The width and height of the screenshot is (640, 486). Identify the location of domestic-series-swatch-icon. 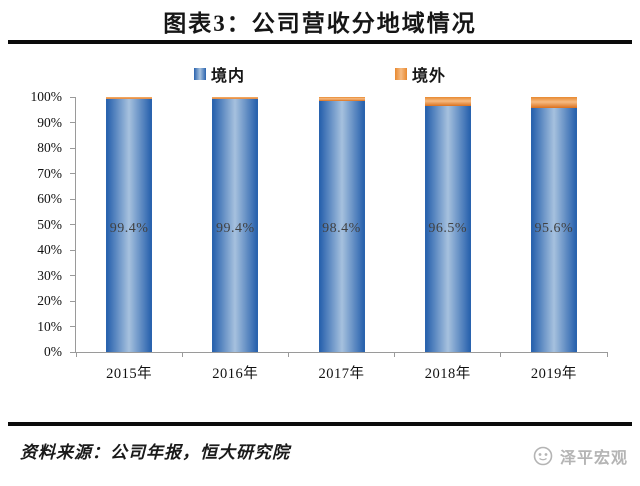
(199, 74).